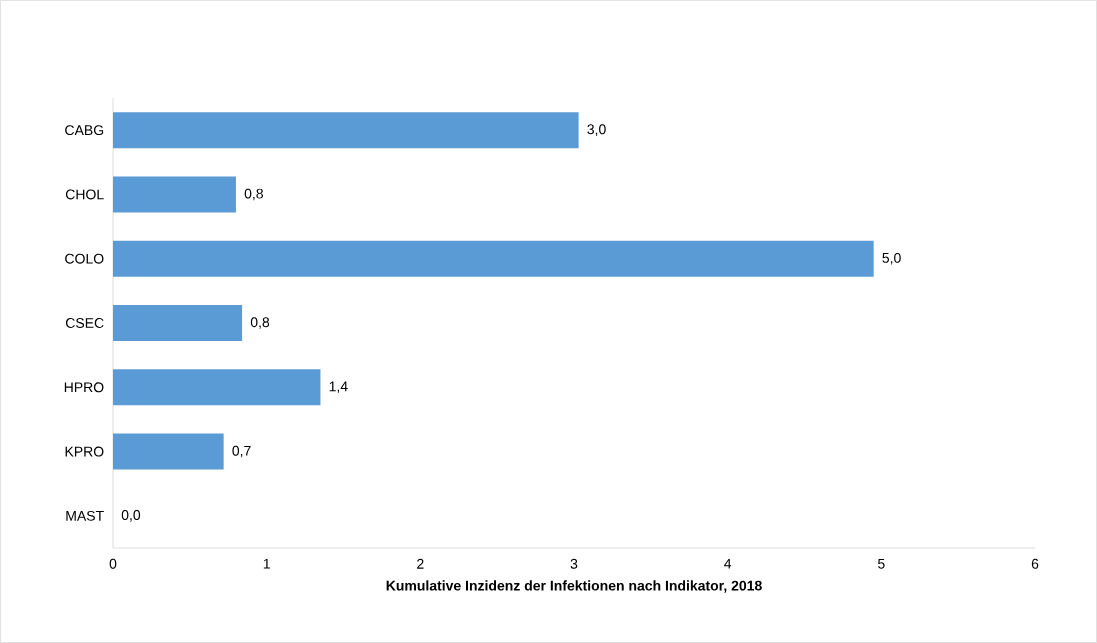  Describe the element at coordinates (84, 258) in the screenshot. I see `y-tick-label: COLO` at that location.